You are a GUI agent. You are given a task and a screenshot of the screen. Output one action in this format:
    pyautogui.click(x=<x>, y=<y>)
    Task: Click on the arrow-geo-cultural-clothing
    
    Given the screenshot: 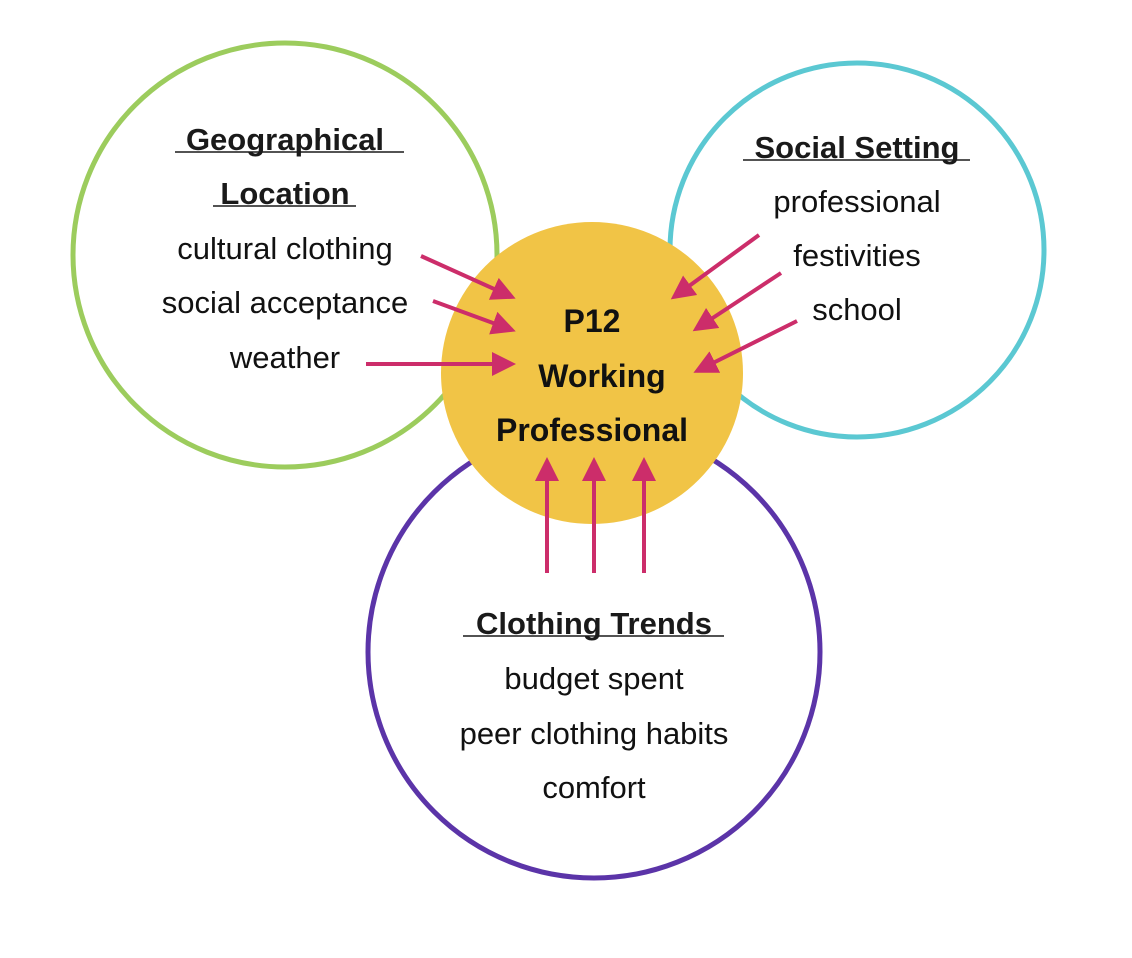 What is the action you would take?
    pyautogui.click(x=468, y=277)
    